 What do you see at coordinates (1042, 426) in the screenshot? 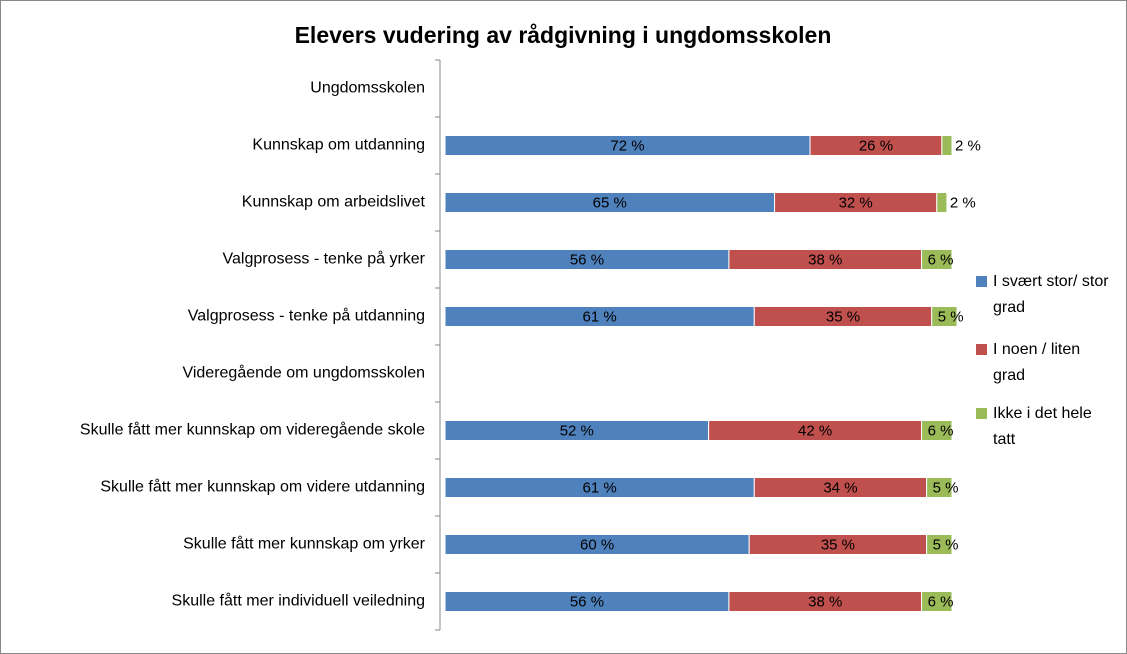
I see `legend-label: Ikke i det hele tatt` at bounding box center [1042, 426].